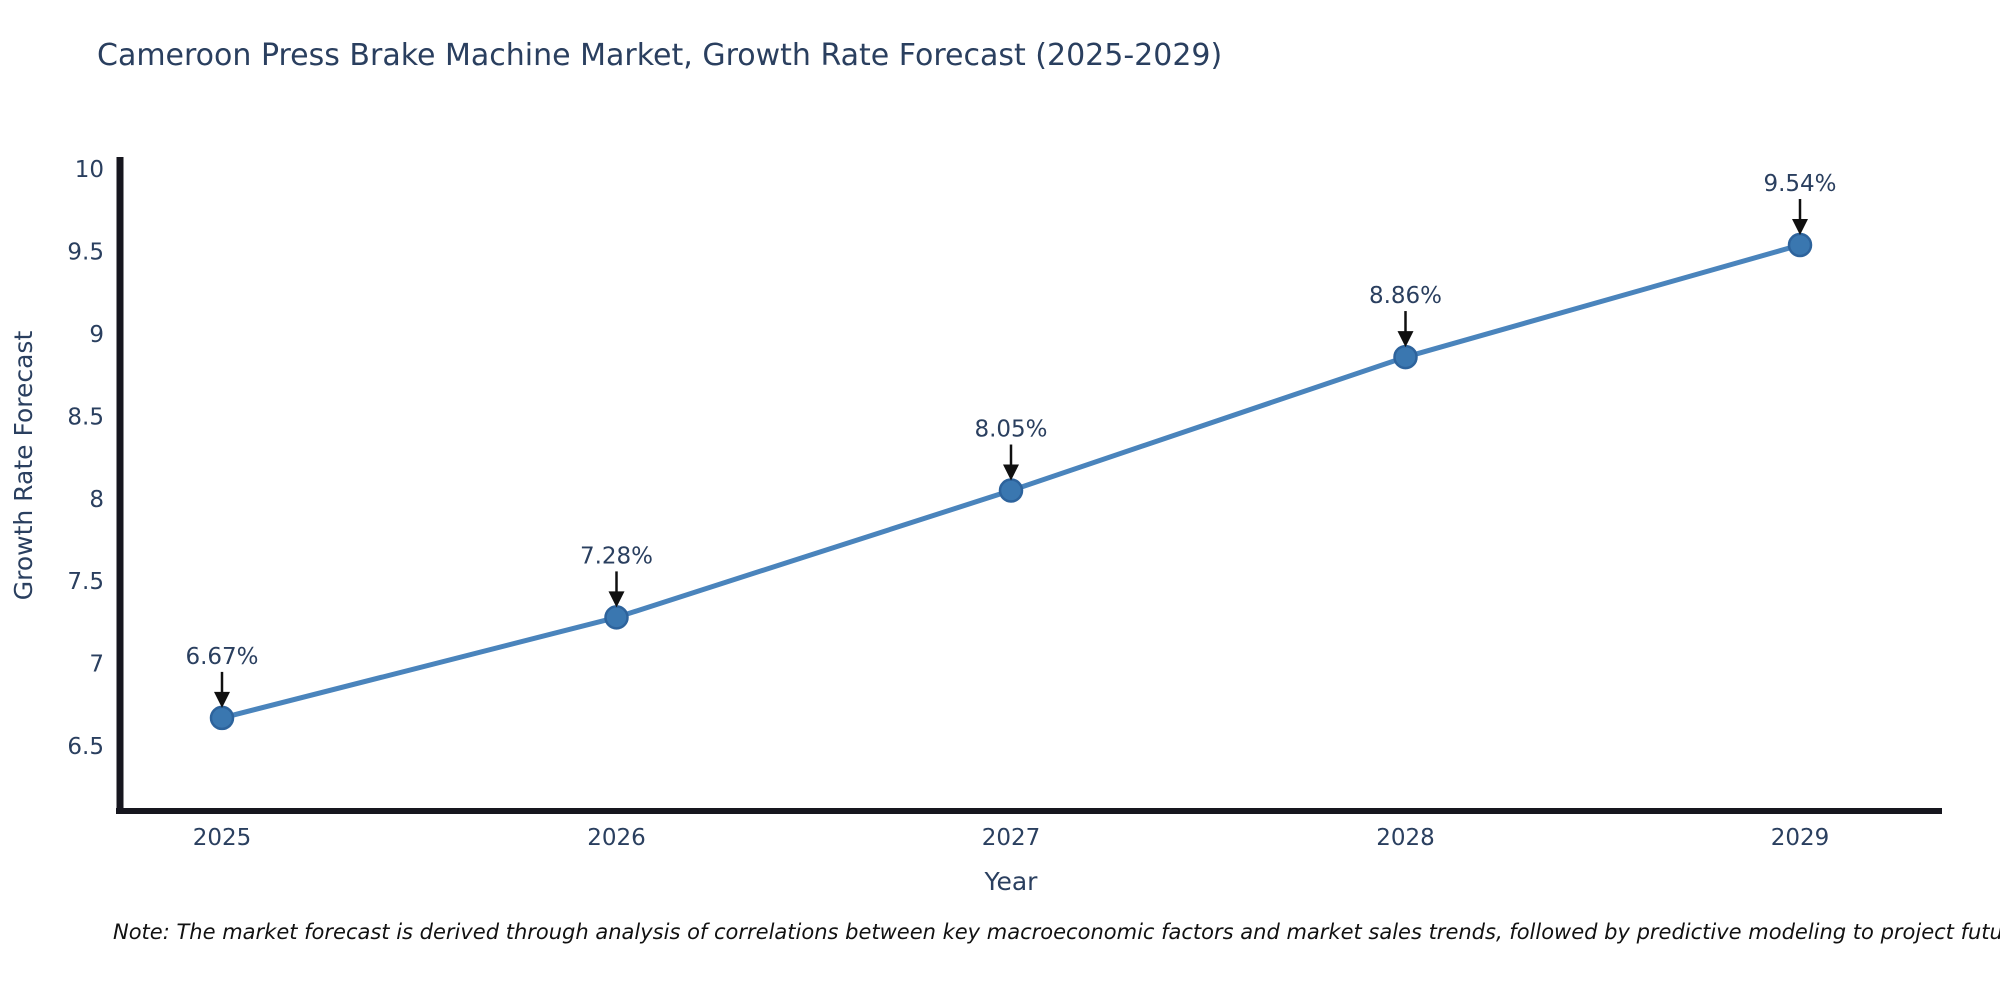 The width and height of the screenshot is (2000, 1000). Describe the element at coordinates (616, 838) in the screenshot. I see `x-tick-label: 2026` at that location.